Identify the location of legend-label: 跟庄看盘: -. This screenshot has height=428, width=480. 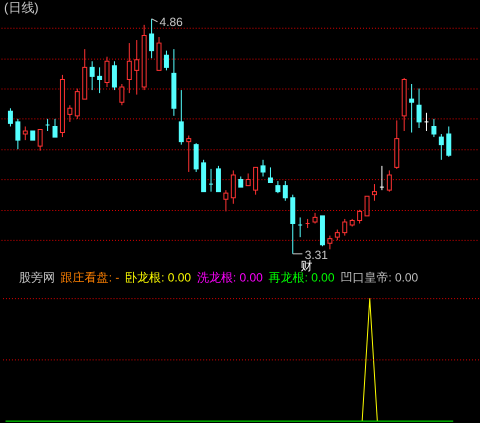
(90, 277).